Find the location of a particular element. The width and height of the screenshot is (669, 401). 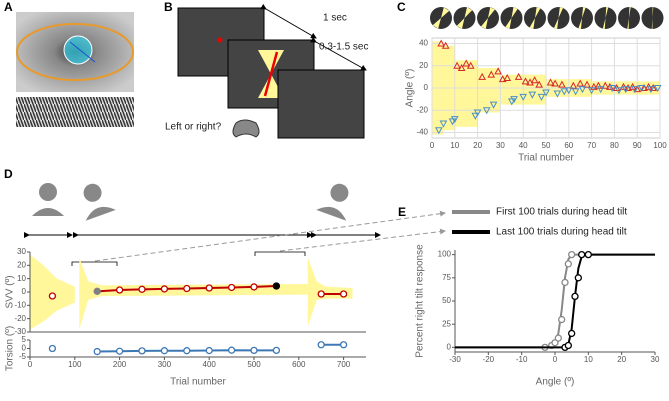

x-tick-label: 70 is located at coordinates (591, 145).